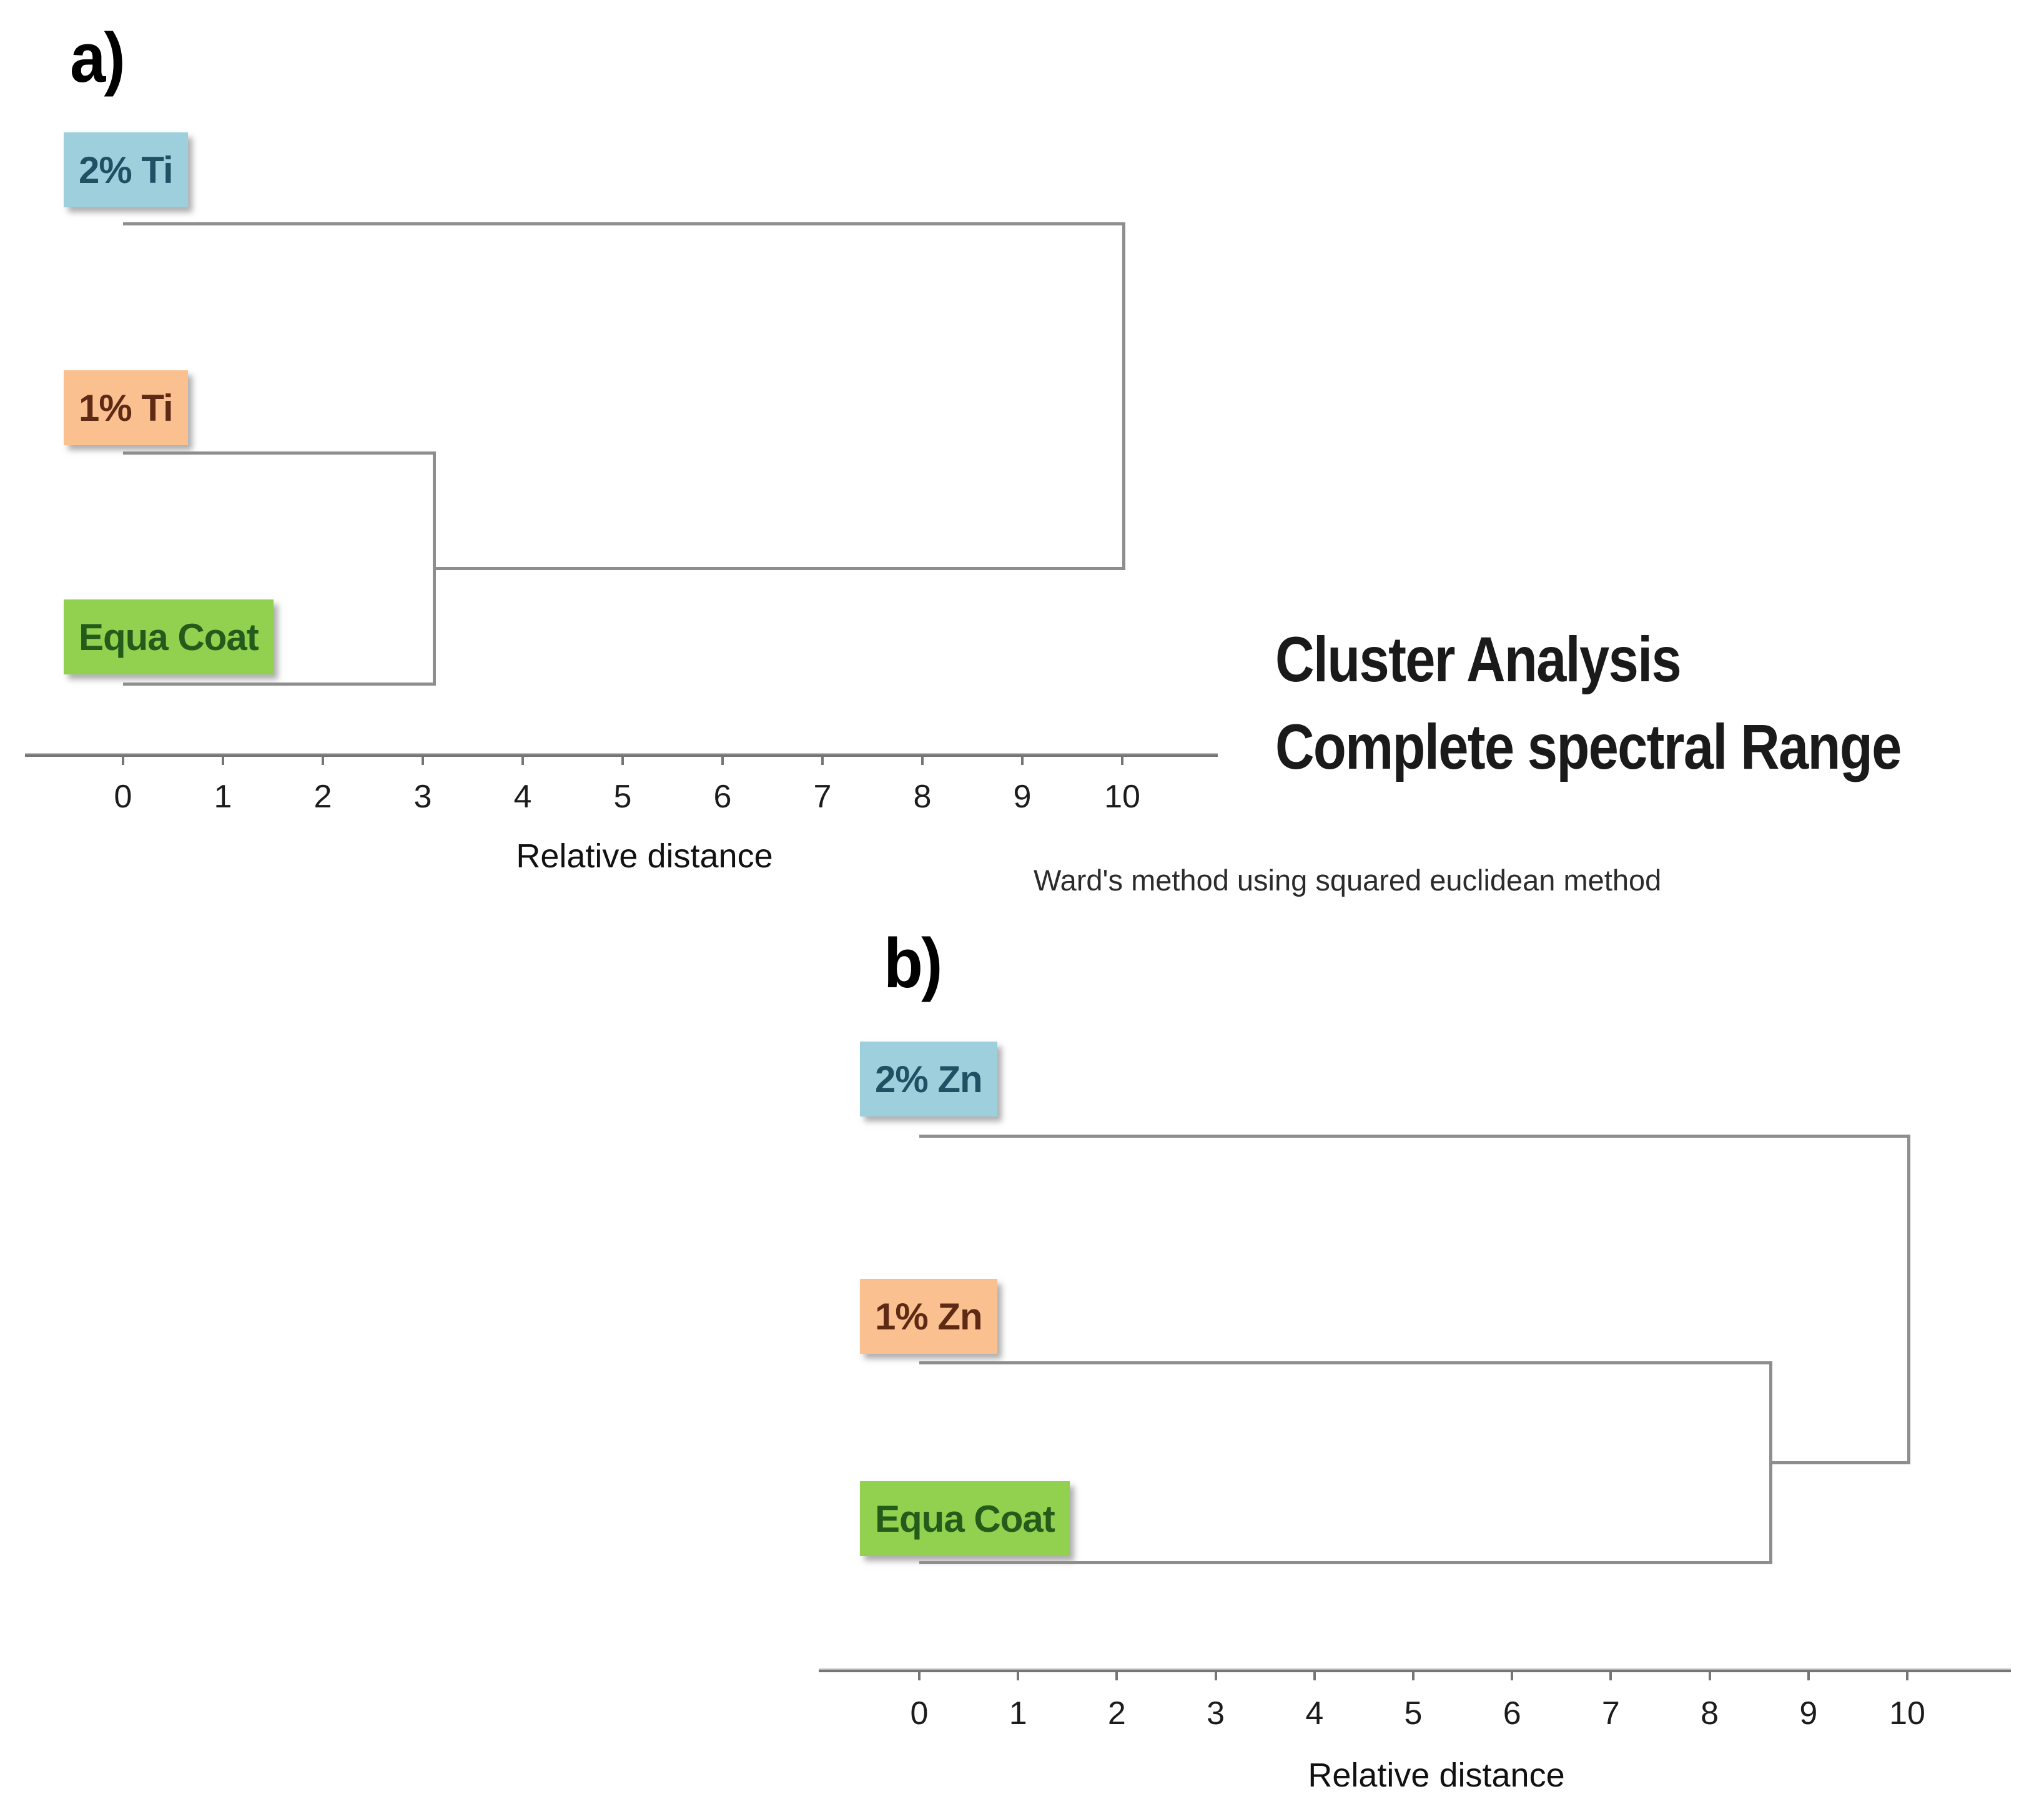  What do you see at coordinates (965, 1518) in the screenshot?
I see `leaf-box-equa-coat-b: Equa Coat` at bounding box center [965, 1518].